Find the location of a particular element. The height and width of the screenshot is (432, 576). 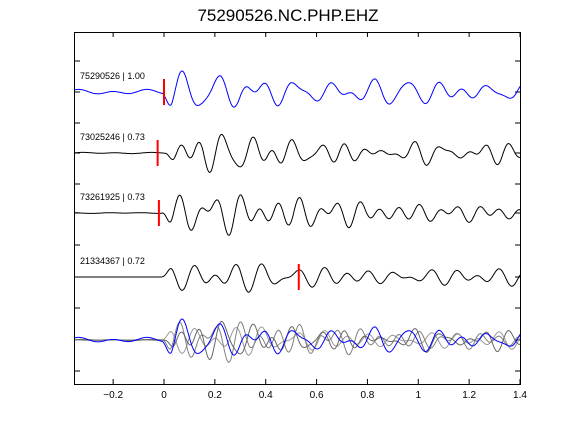

overlay-traces is located at coordinates (297, 340).